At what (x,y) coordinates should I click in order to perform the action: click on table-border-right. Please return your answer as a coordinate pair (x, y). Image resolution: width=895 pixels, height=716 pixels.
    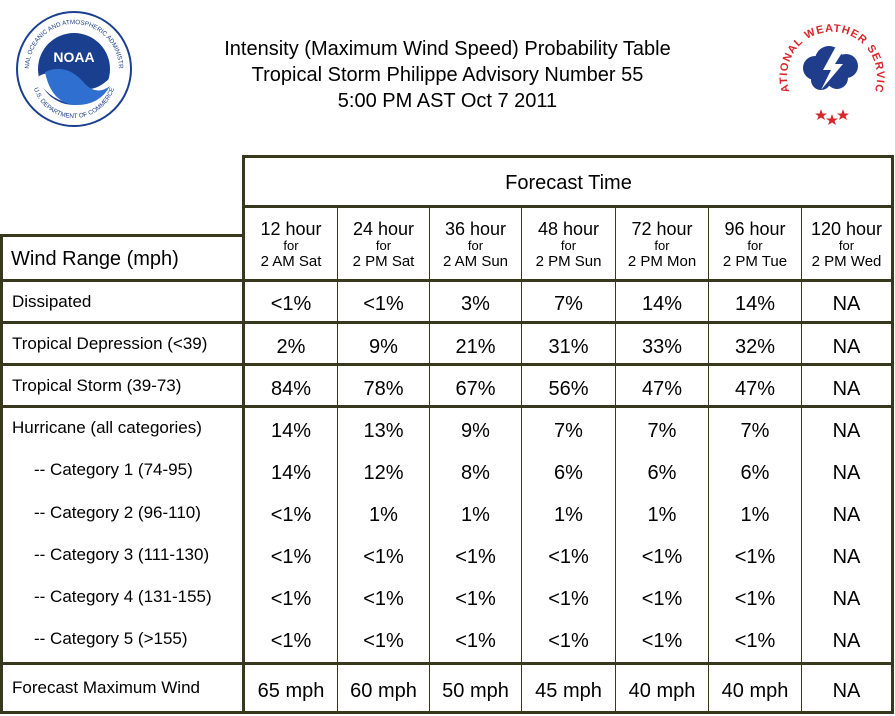
    Looking at the image, I should click on (892, 434).